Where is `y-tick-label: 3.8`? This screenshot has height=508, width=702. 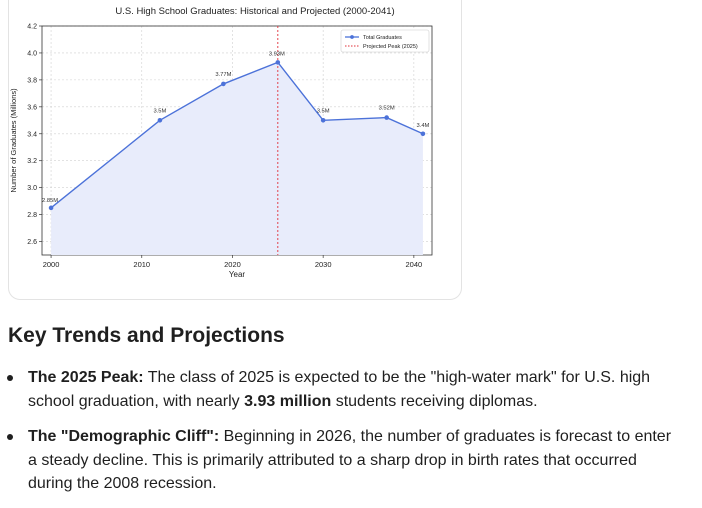 y-tick-label: 3.8 is located at coordinates (32, 80).